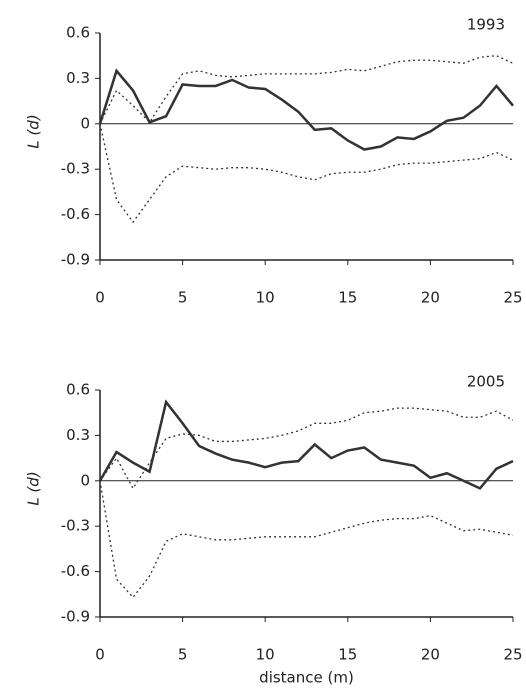  I want to click on annotation: 2005, so click(486, 382).